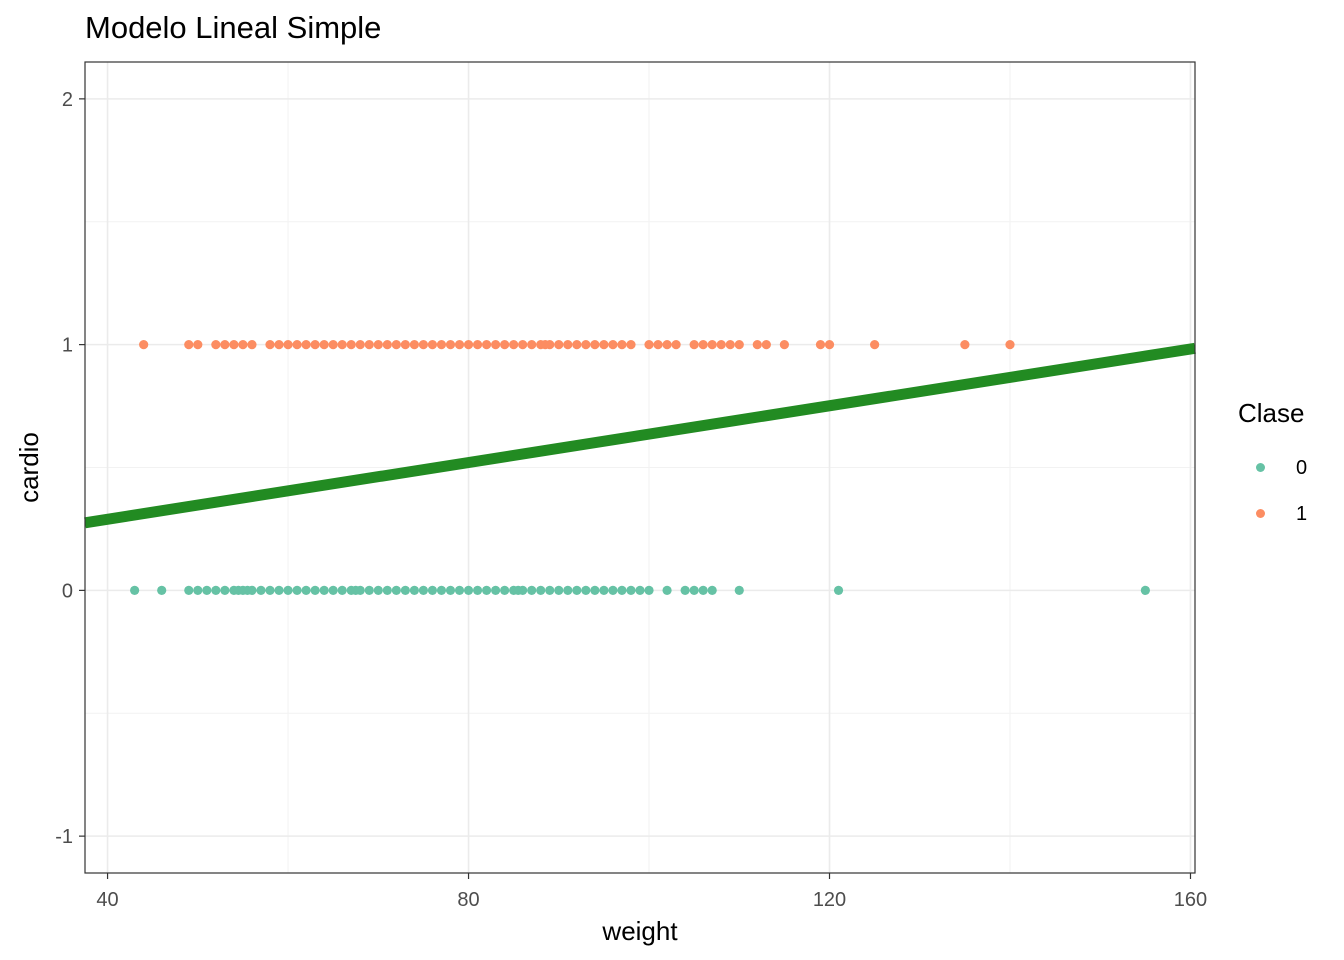 Image resolution: width=1344 pixels, height=960 pixels. I want to click on x-tick-label: 160, so click(1190, 900).